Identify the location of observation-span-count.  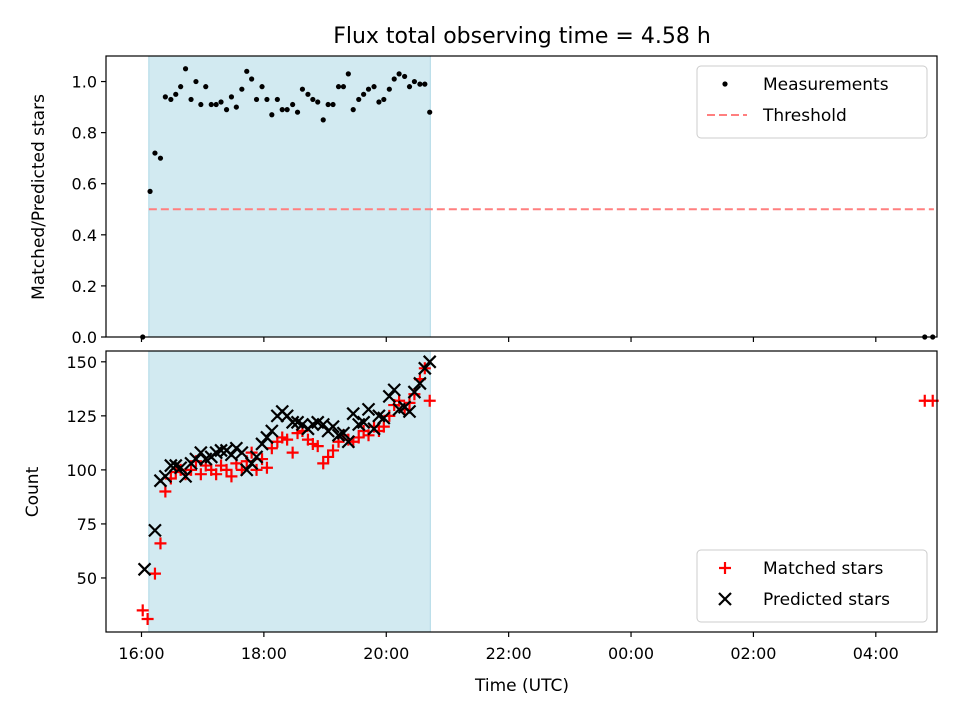
(289, 491).